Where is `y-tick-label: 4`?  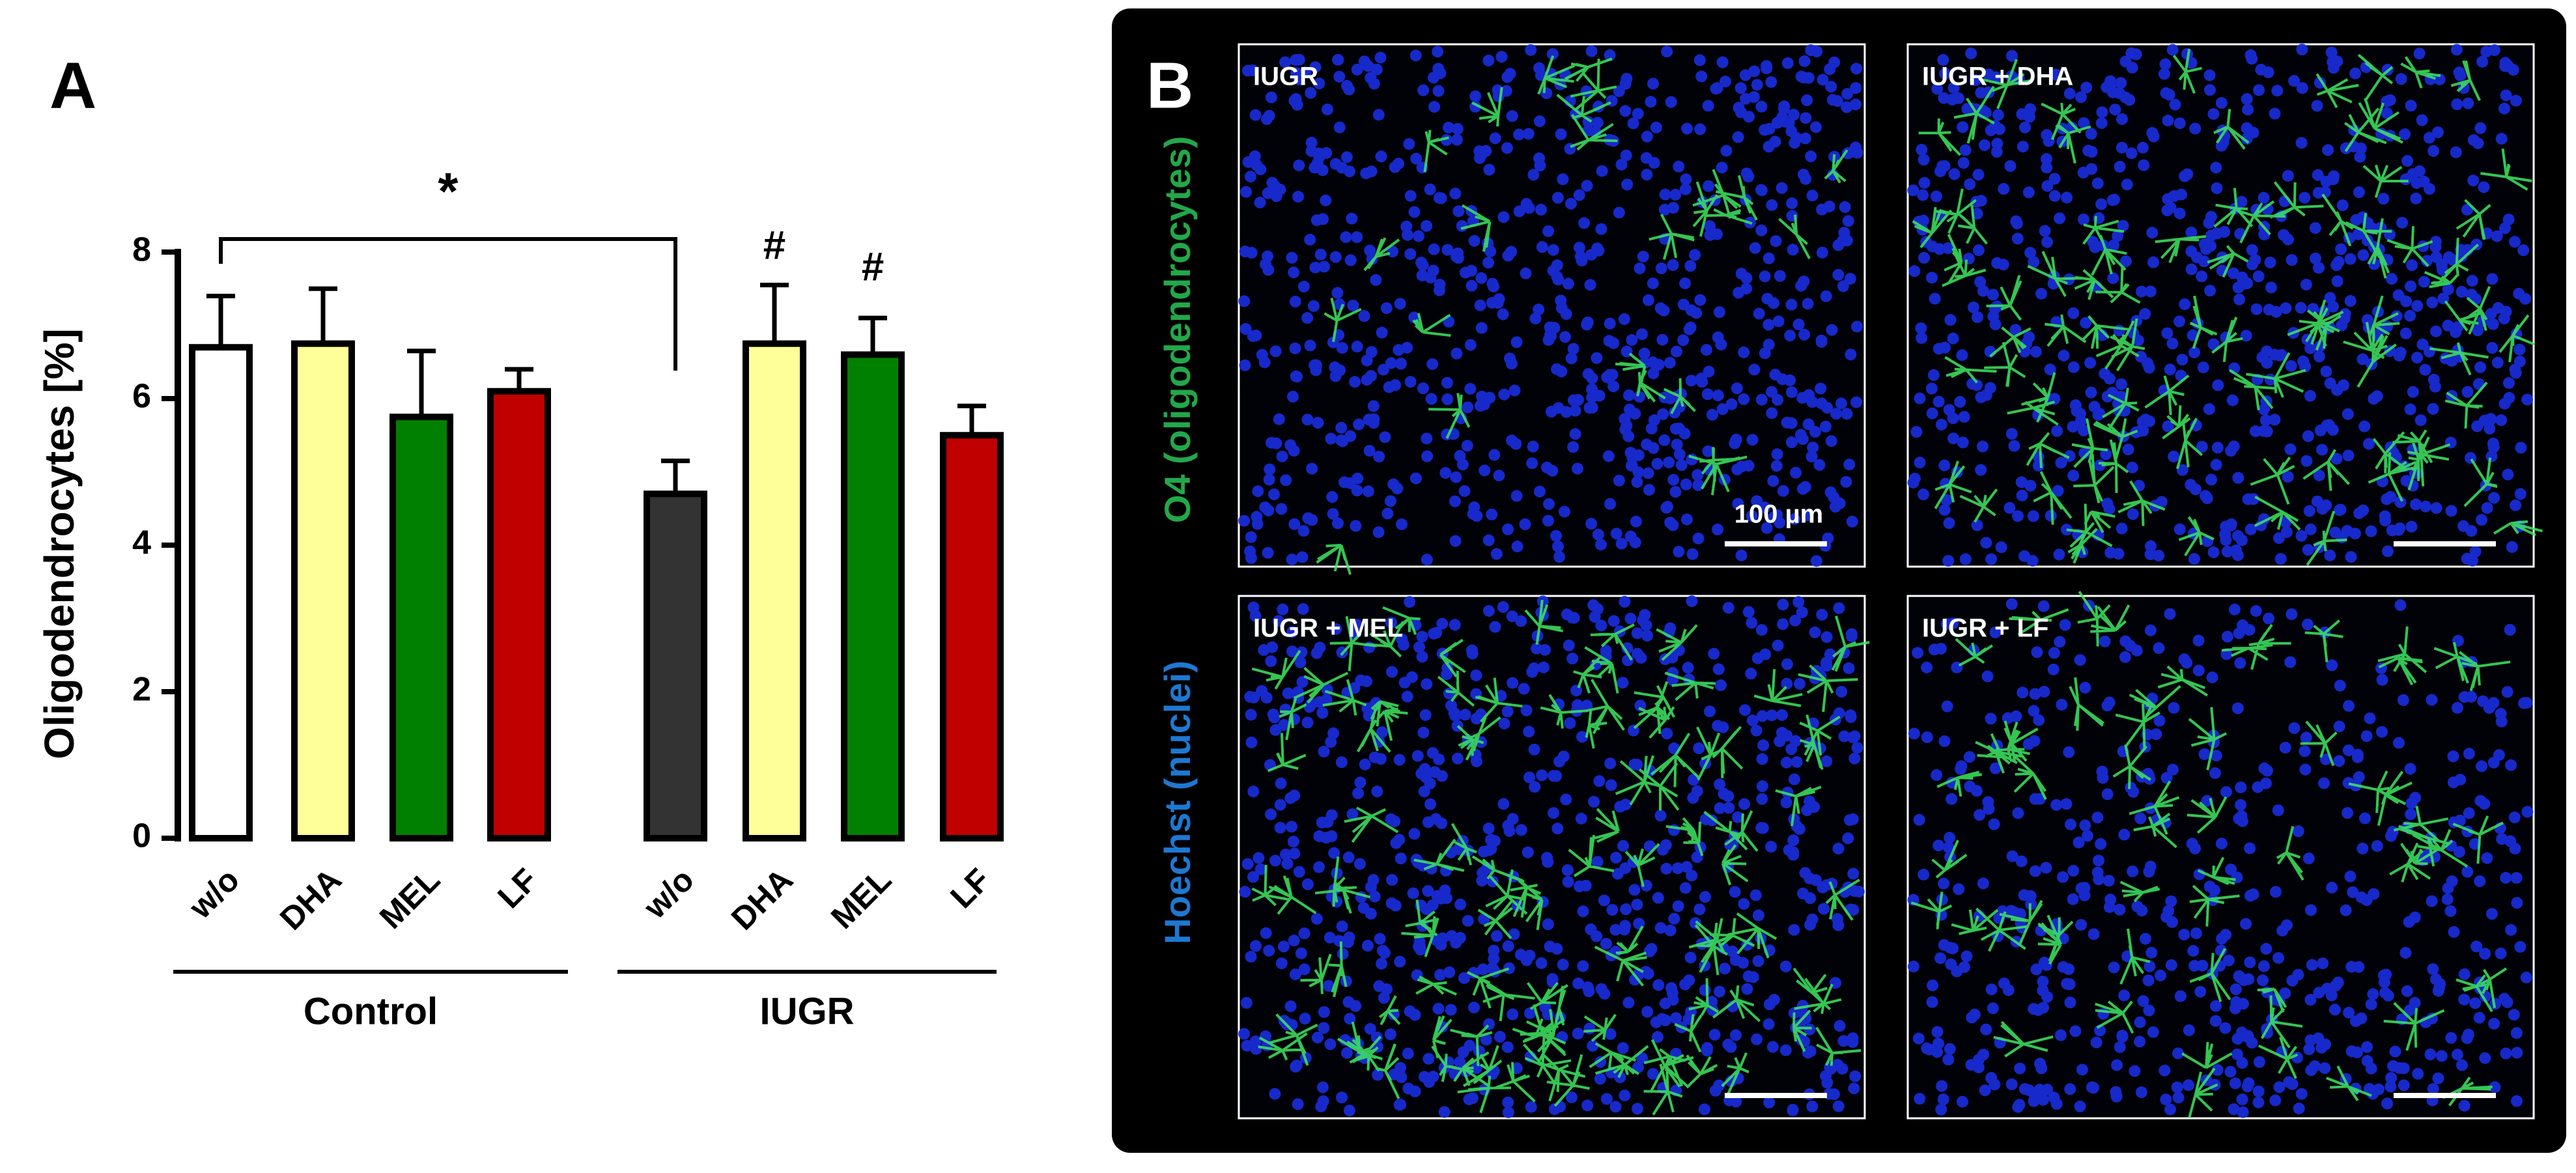 y-tick-label: 4 is located at coordinates (141, 543).